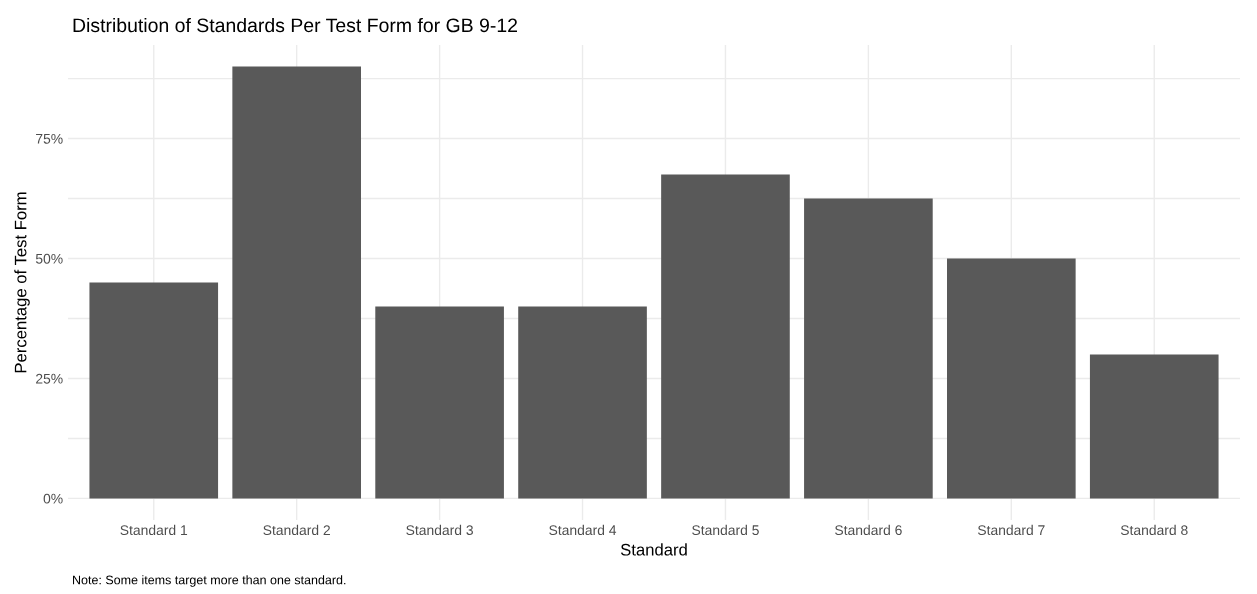 The width and height of the screenshot is (1257, 594). What do you see at coordinates (868, 530) in the screenshot?
I see `x-tick-label: Standard 6` at bounding box center [868, 530].